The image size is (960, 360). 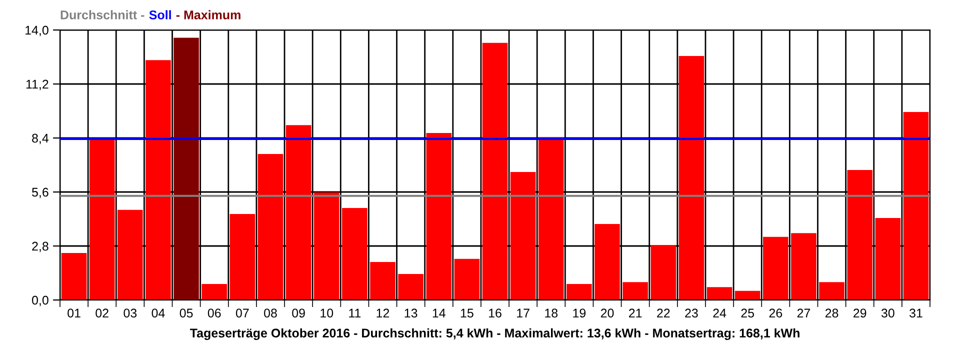 What do you see at coordinates (439, 313) in the screenshot?
I see `x-tick-label: 14` at bounding box center [439, 313].